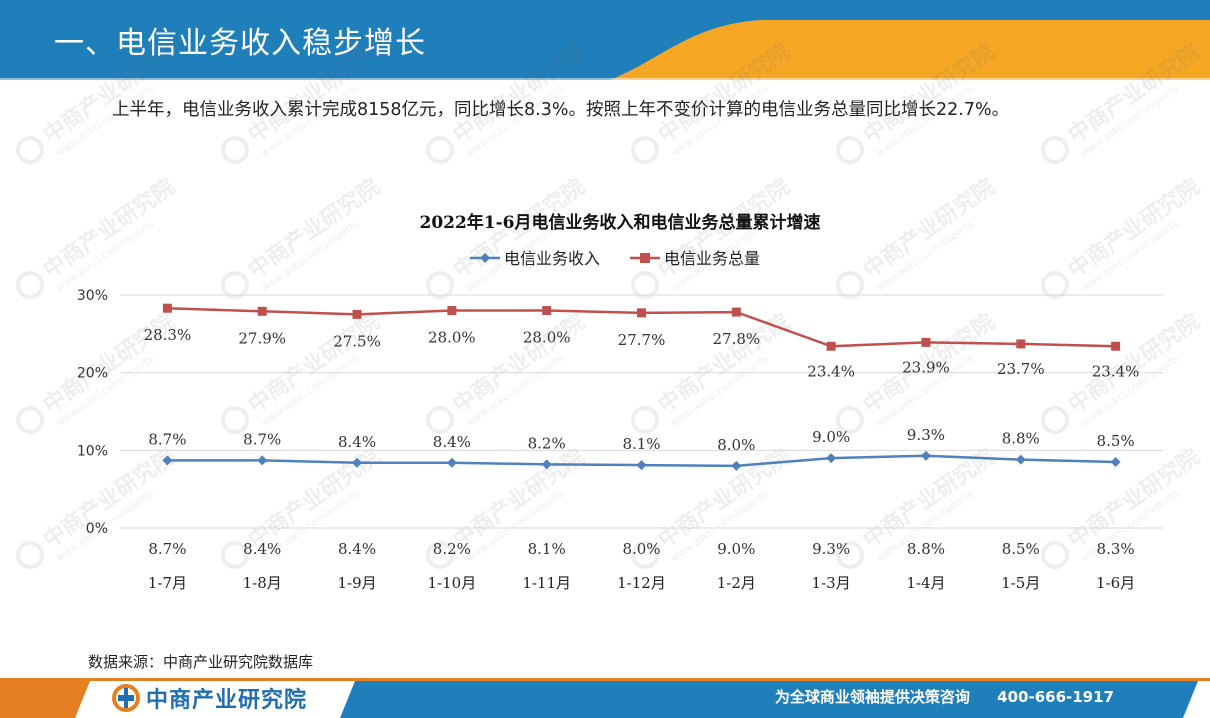  I want to click on footer-logo: 中商产业研究院, so click(209, 698).